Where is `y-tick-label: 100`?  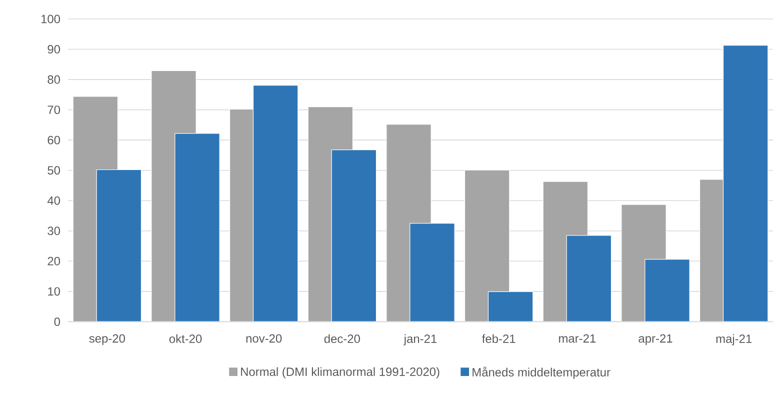 y-tick-label: 100 is located at coordinates (50, 19).